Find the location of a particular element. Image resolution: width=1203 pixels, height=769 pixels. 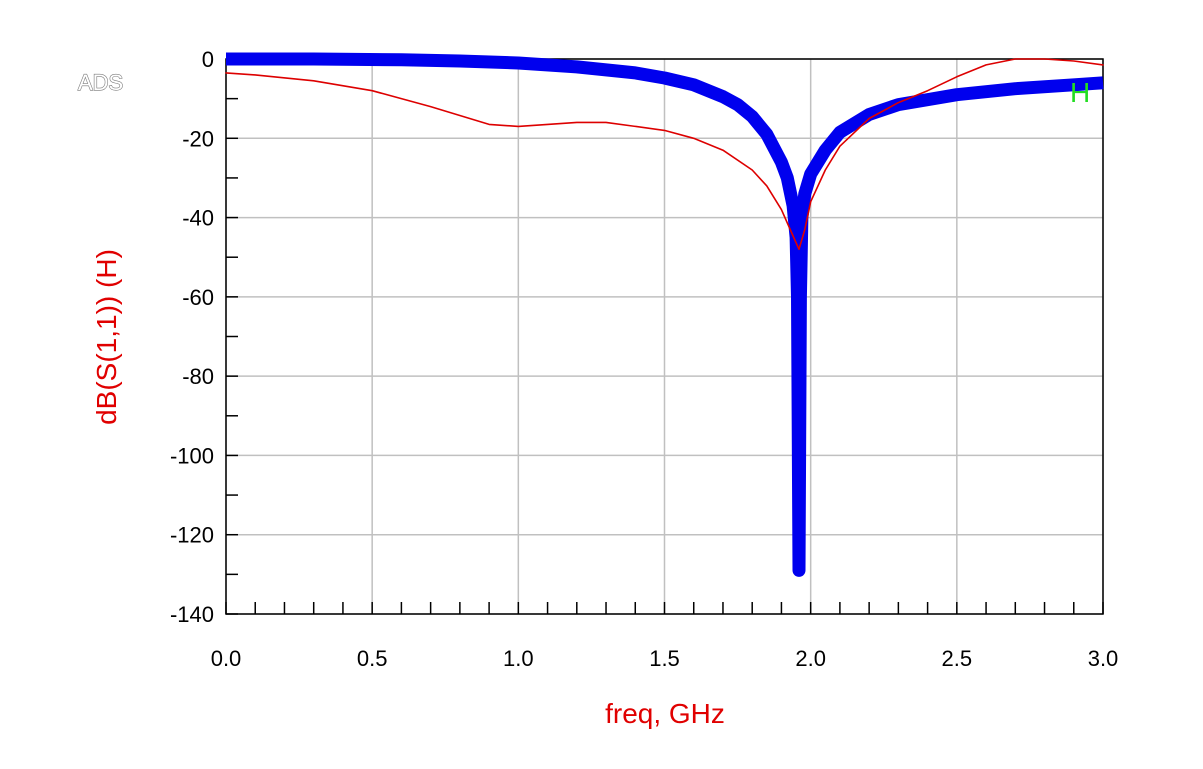

y-tick-label: 0 is located at coordinates (208, 59).